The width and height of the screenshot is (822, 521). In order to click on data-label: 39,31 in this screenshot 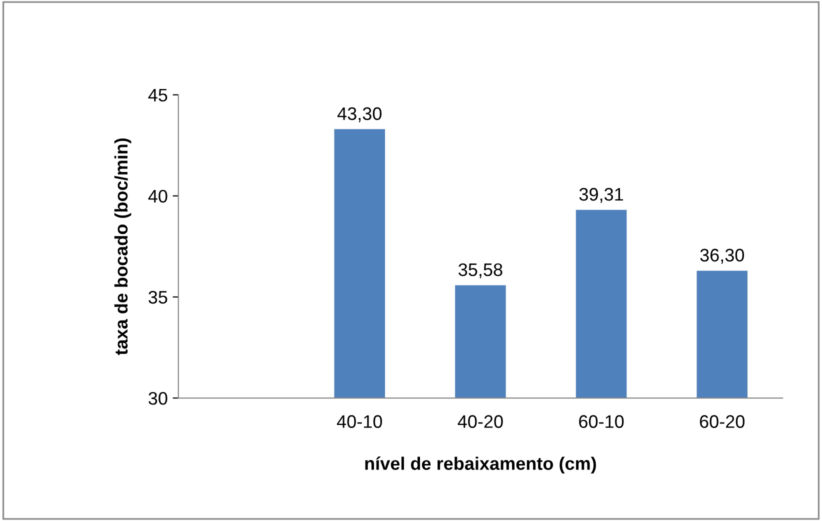, I will do `click(601, 195)`.